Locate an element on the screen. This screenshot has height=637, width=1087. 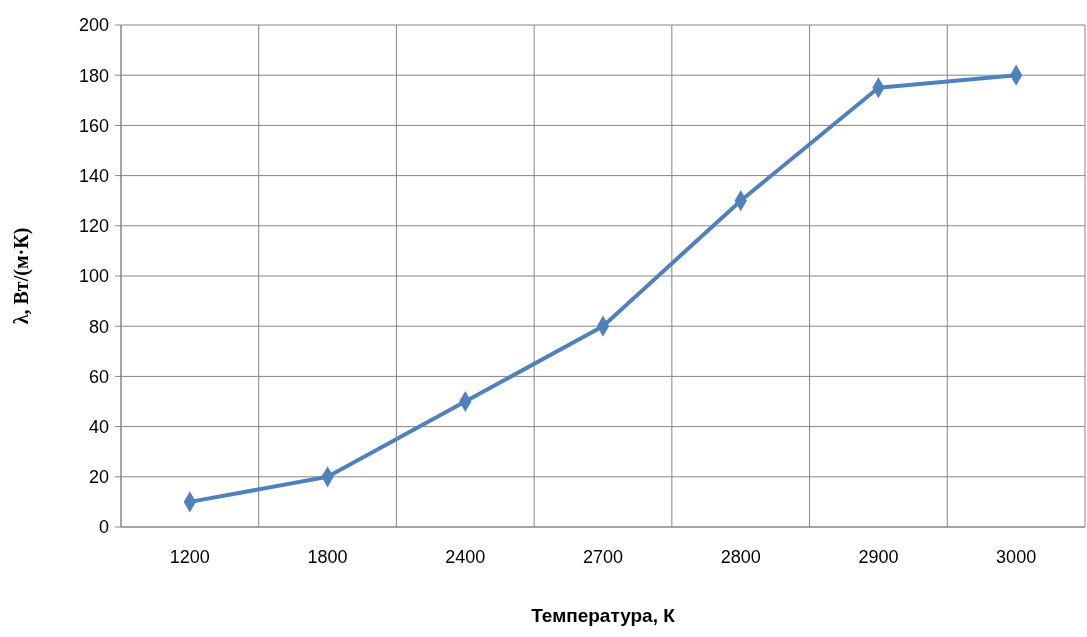
y-tick-label: 20 is located at coordinates (98, 477).